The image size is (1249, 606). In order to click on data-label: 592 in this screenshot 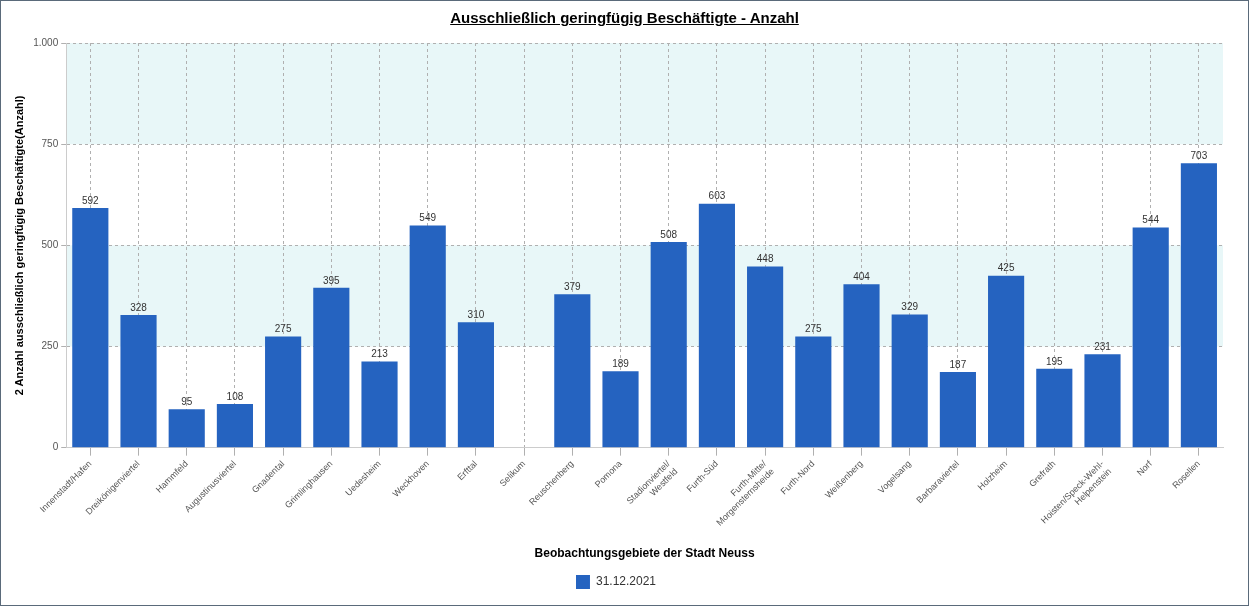, I will do `click(90, 200)`.